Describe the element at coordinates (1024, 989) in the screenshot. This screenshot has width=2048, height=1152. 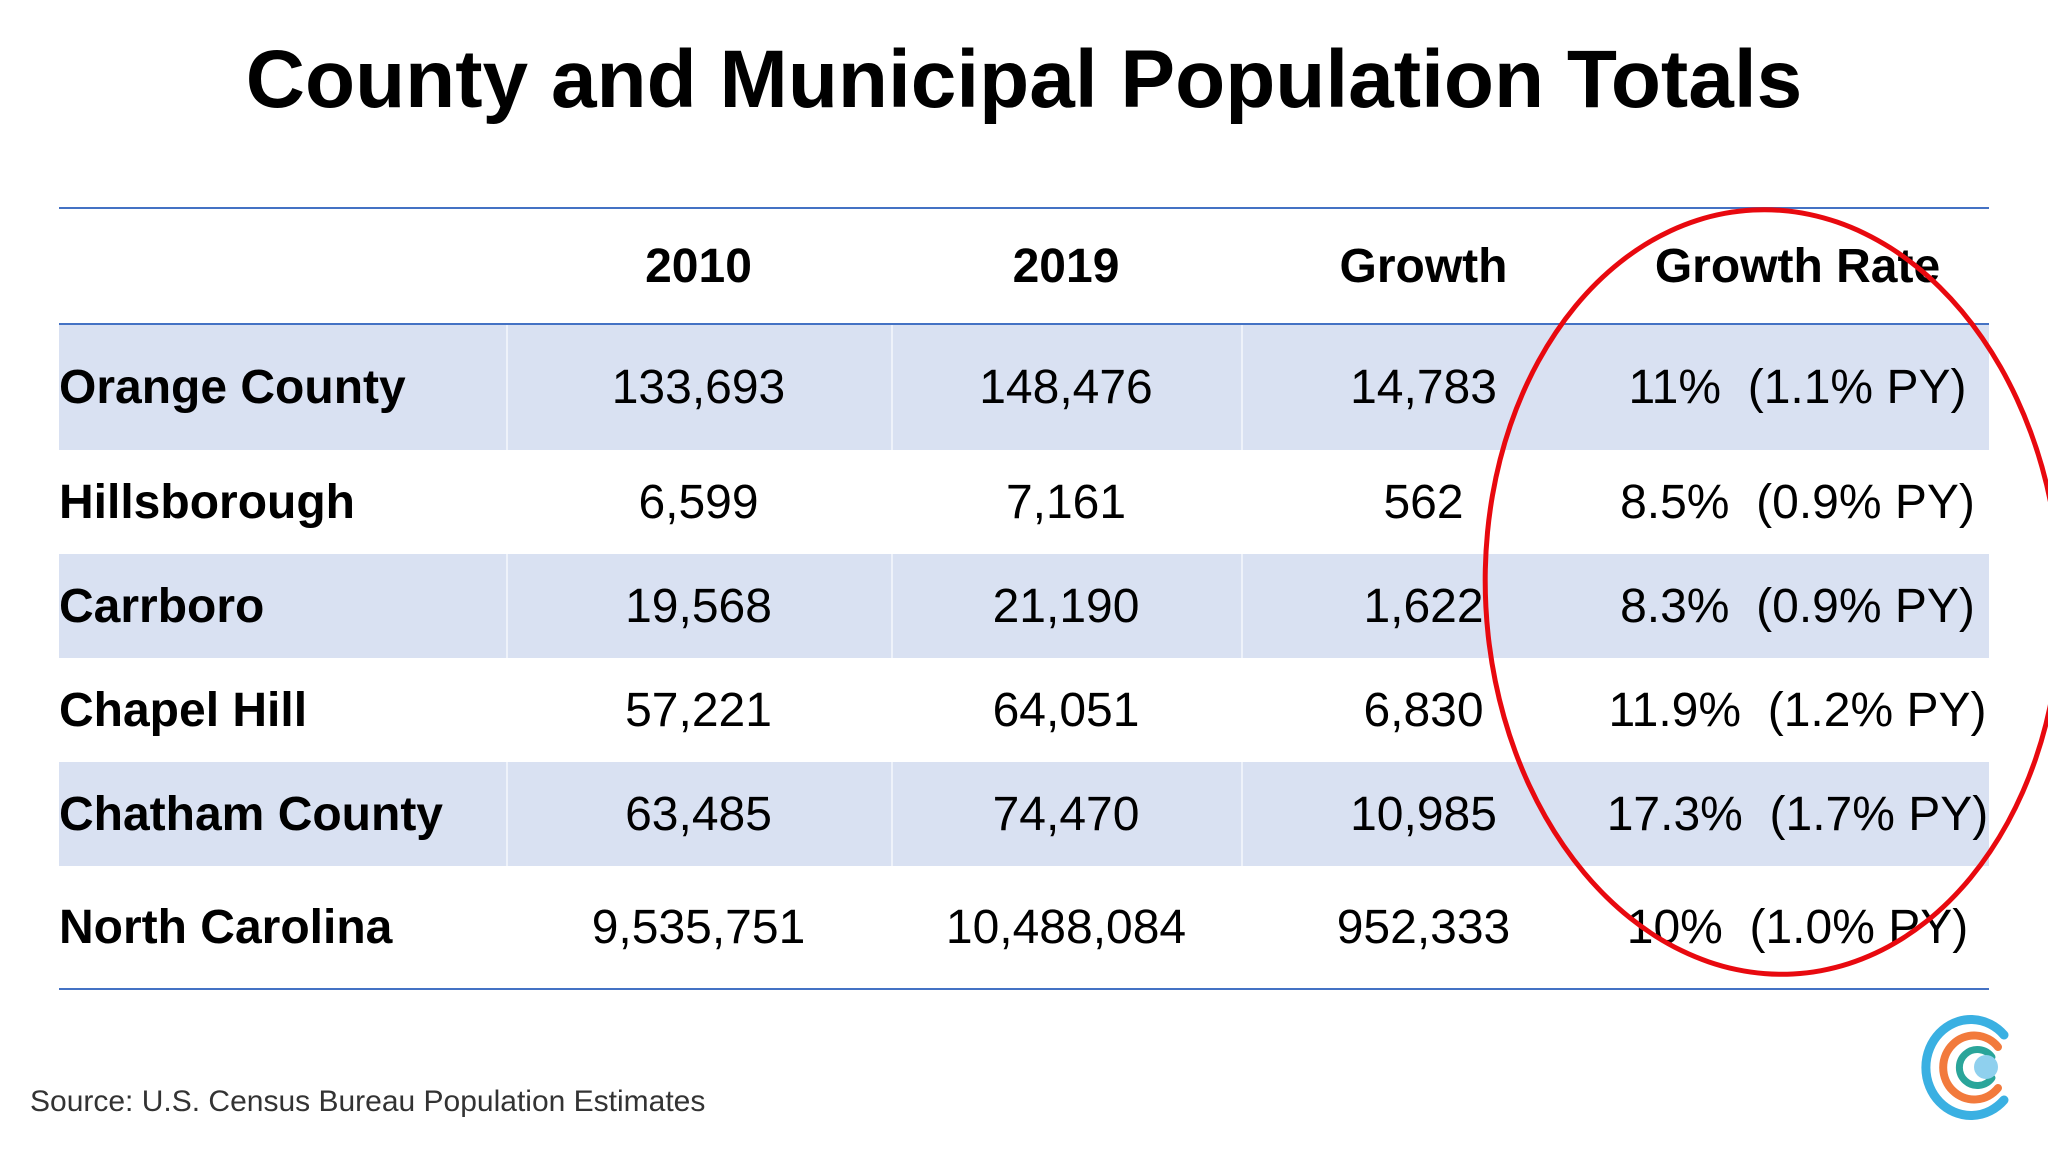
I see `table-bottom-rule` at that location.